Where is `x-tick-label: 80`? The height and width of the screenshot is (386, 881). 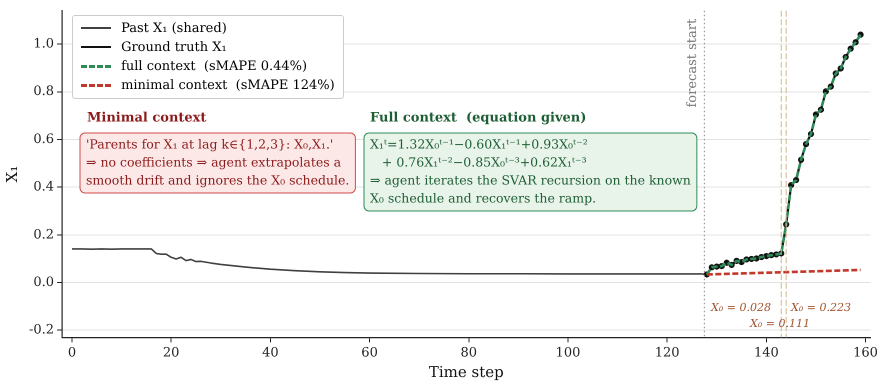 x-tick-label: 80 is located at coordinates (469, 353).